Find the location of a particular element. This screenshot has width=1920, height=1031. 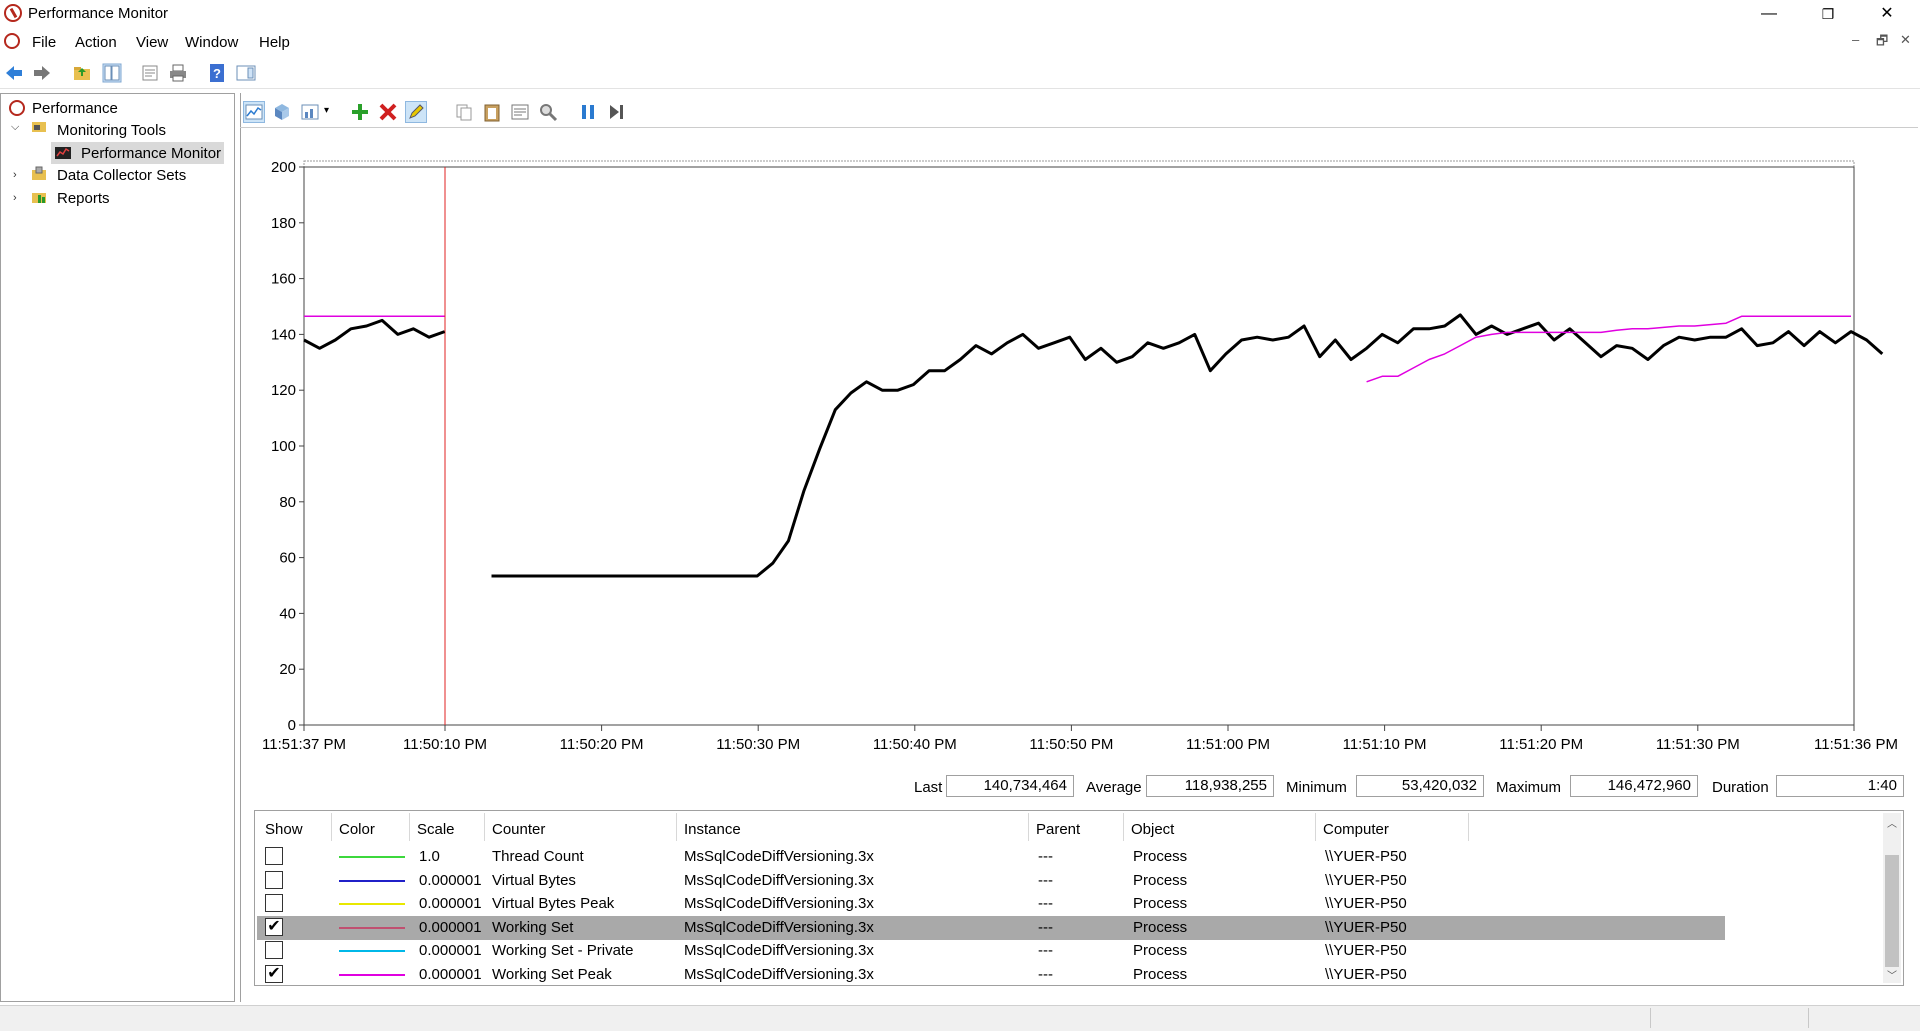

add-counter-icon is located at coordinates (360, 112).